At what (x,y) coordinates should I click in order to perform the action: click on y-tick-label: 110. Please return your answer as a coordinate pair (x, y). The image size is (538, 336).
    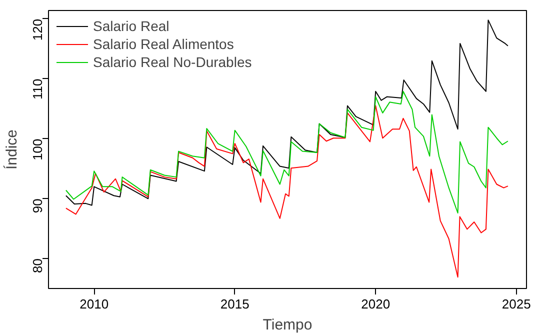
    Looking at the image, I should click on (37, 89).